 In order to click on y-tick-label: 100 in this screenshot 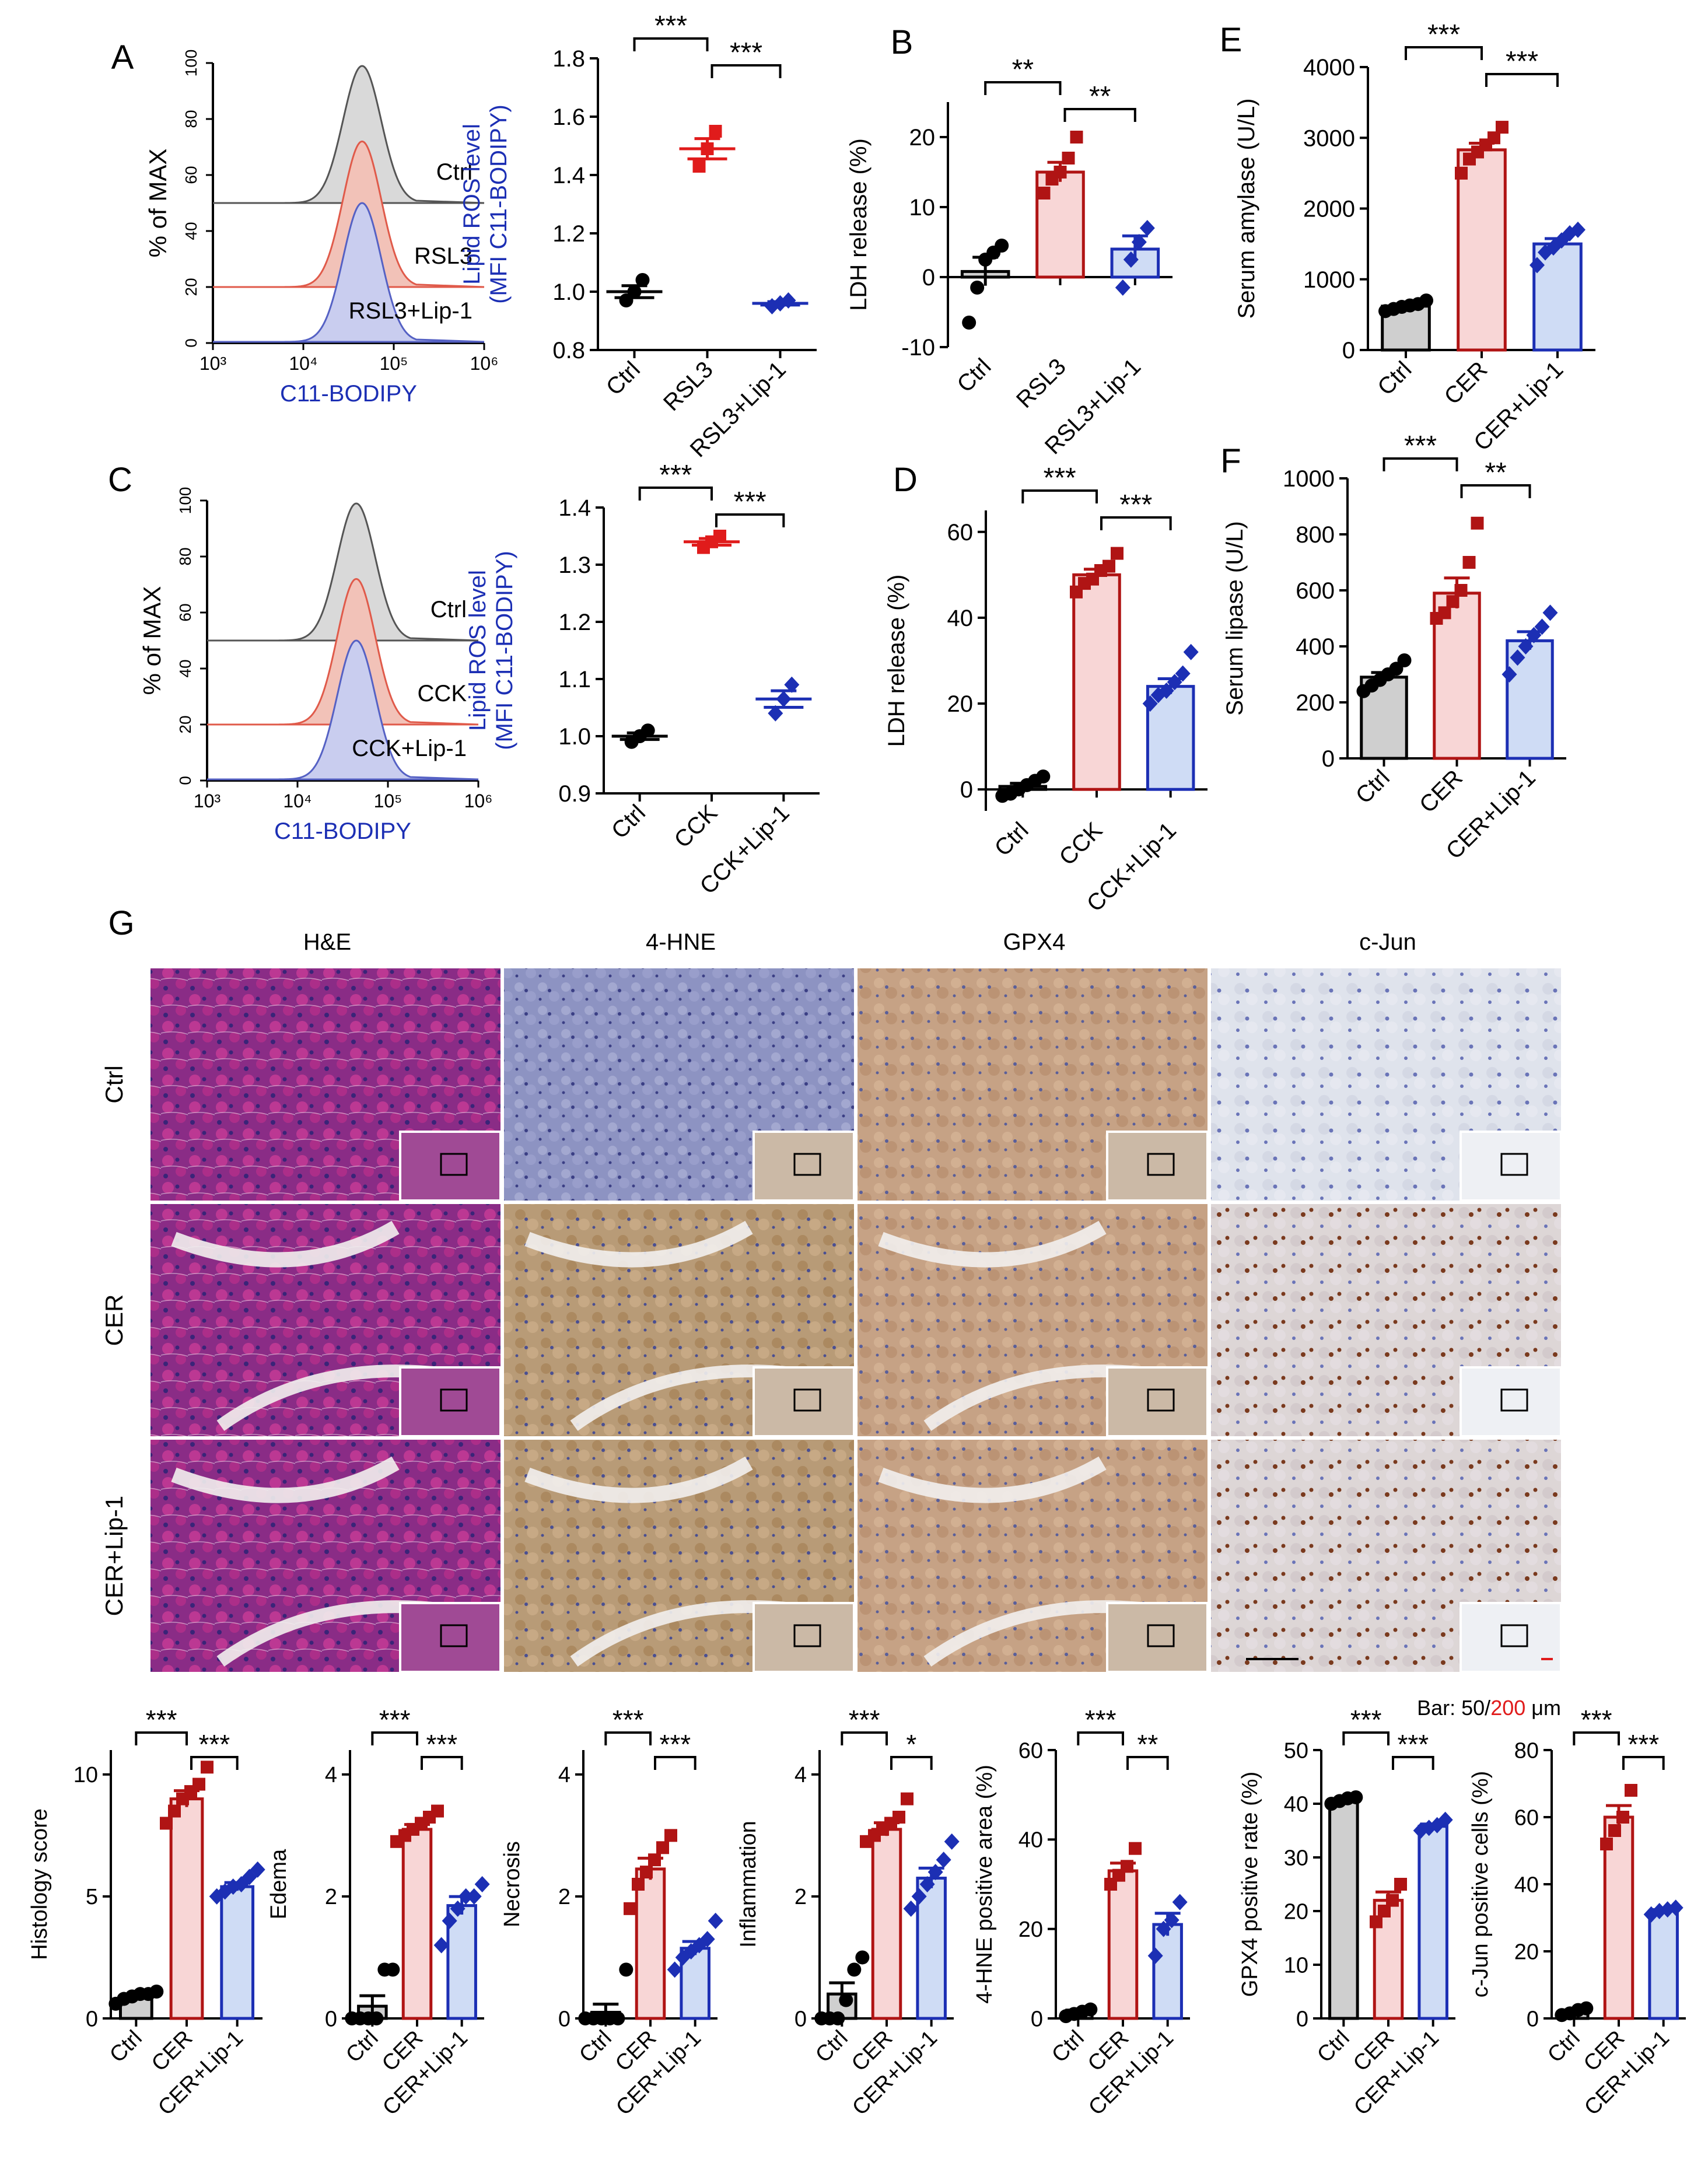, I will do `click(191, 63)`.